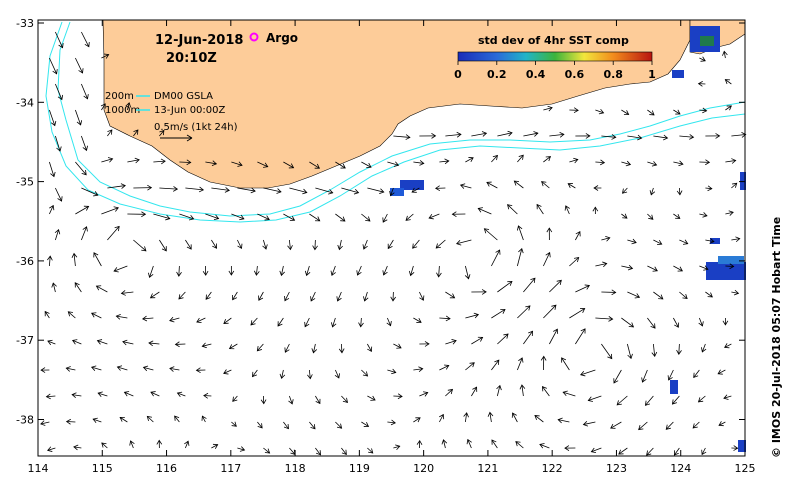  I want to click on y-tick-label: -37, so click(25, 340).